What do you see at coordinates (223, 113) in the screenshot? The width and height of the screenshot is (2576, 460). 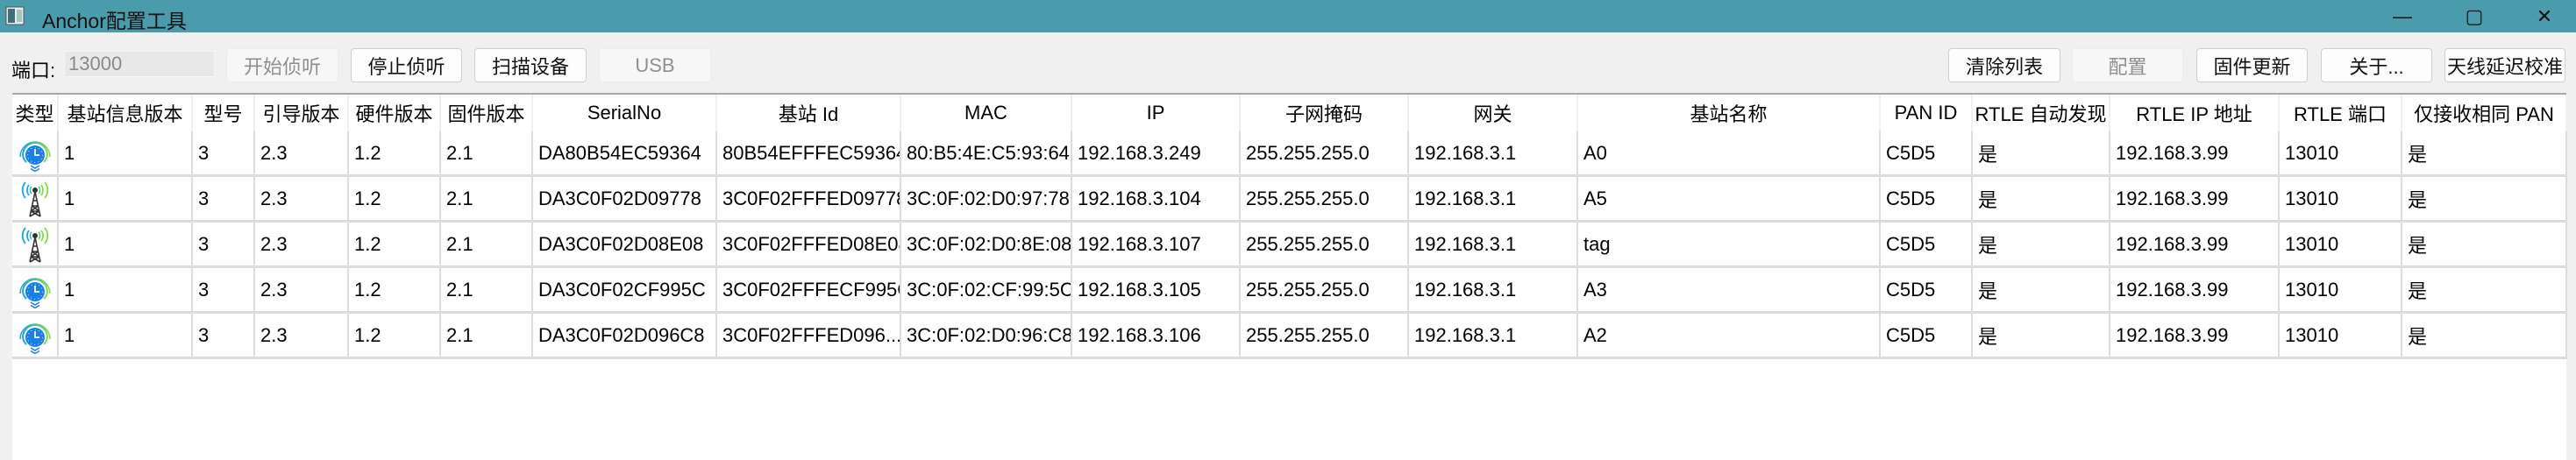 I see `column-header: 型号` at bounding box center [223, 113].